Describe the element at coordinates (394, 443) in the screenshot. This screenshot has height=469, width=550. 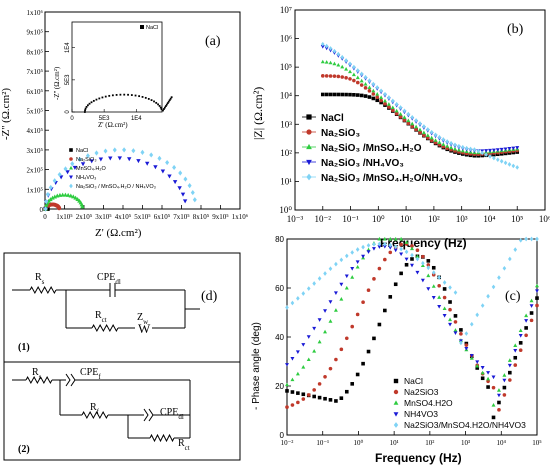
I see `bode-phase-x-tick-label: 10¹` at that location.